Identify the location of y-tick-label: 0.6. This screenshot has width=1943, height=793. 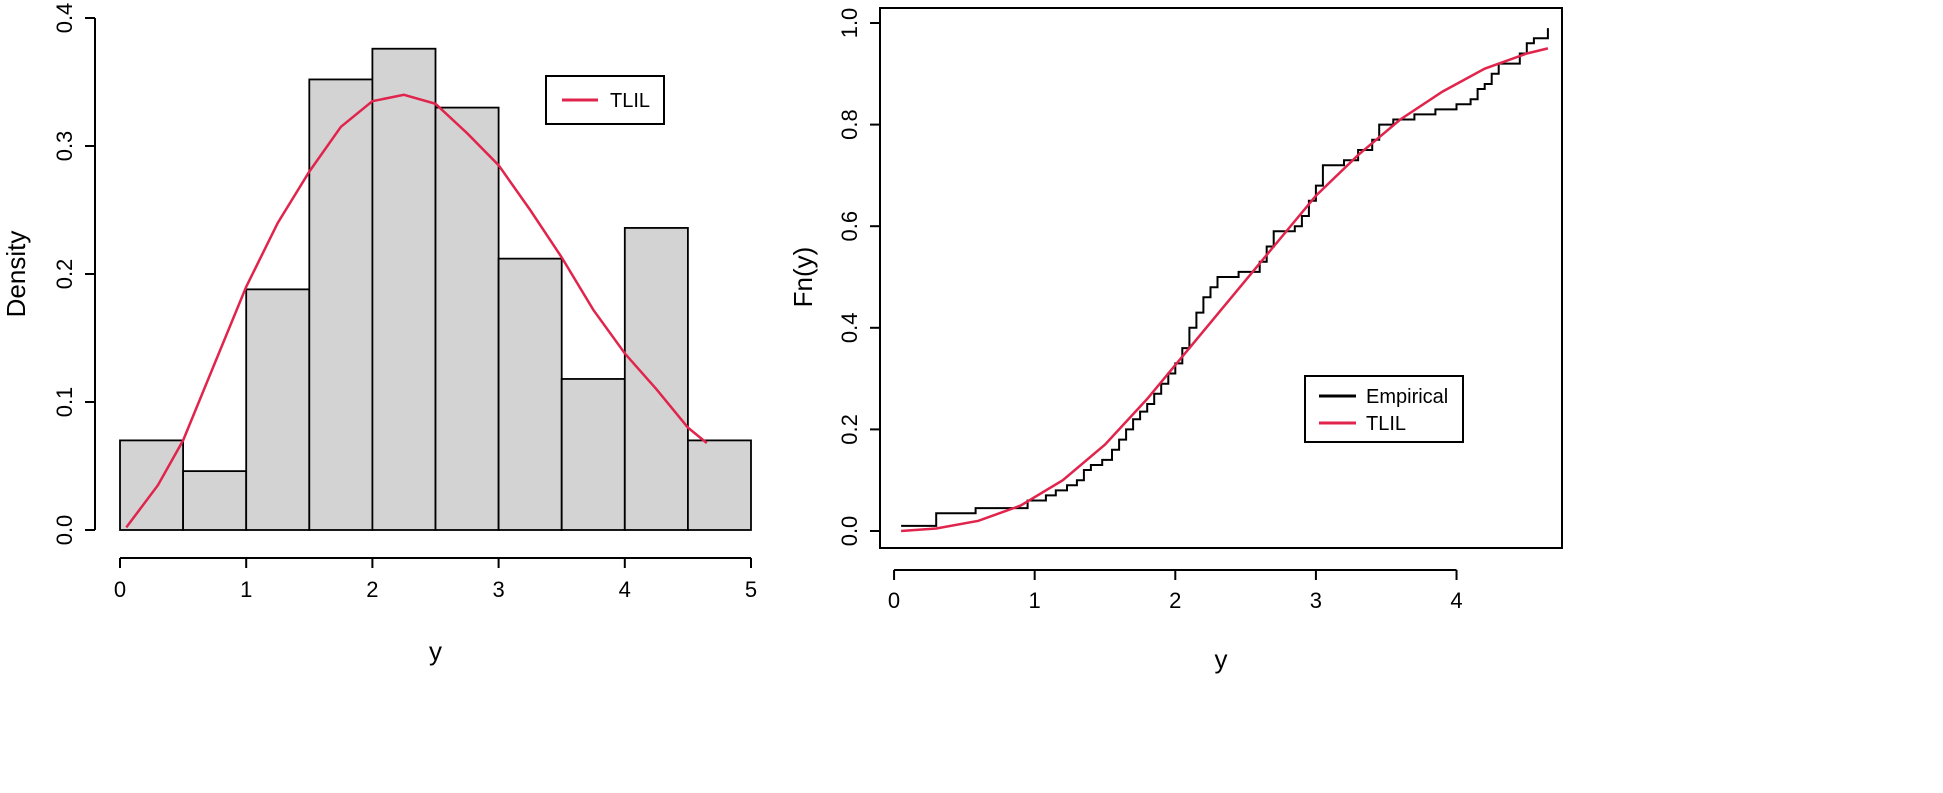
(849, 226).